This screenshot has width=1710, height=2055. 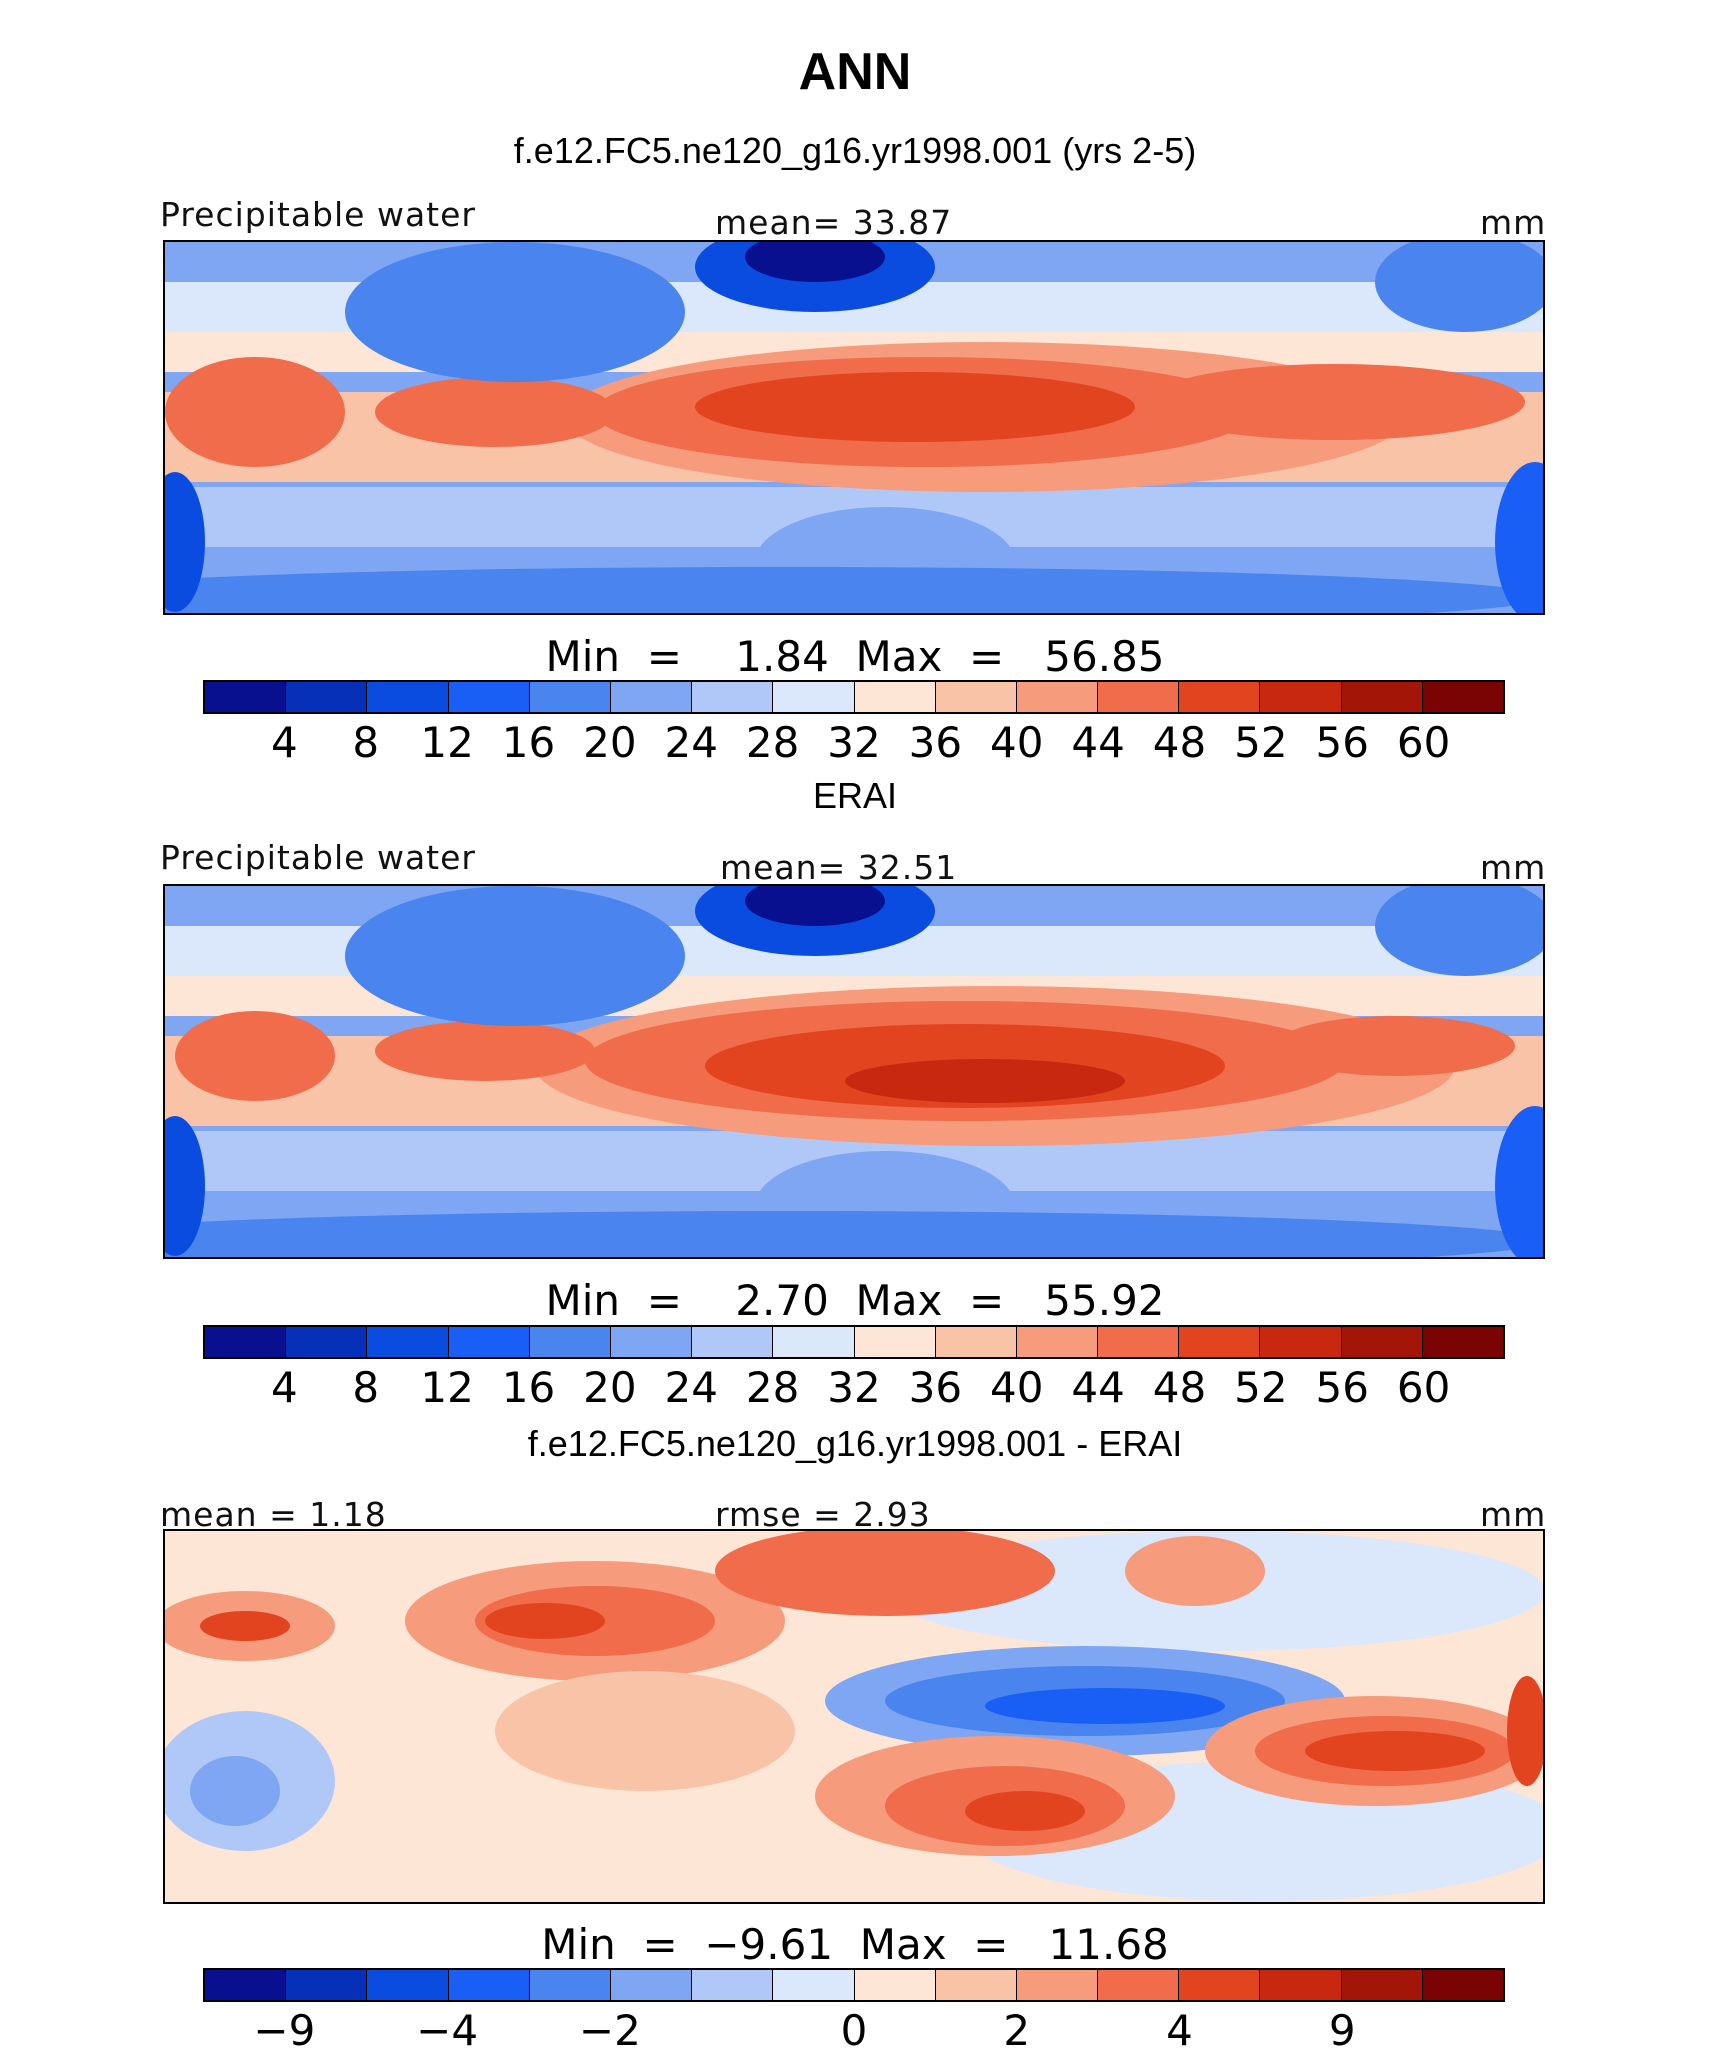 I want to click on panel3-title: f.e12.FC5.ne120_g16.yr1998.001 - ERAI, so click(x=855, y=1443).